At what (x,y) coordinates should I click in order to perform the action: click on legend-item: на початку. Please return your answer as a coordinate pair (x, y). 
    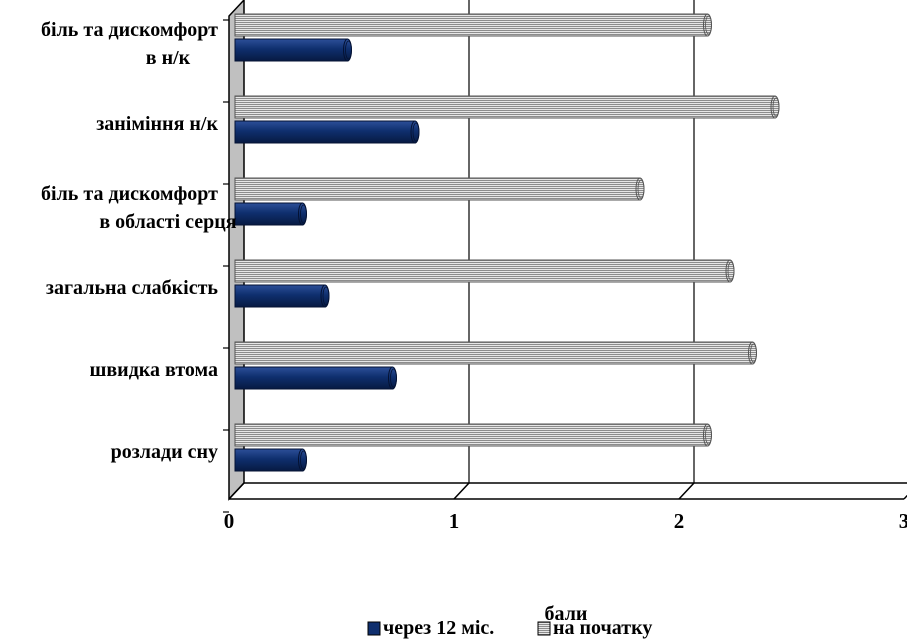
    Looking at the image, I should click on (594, 628).